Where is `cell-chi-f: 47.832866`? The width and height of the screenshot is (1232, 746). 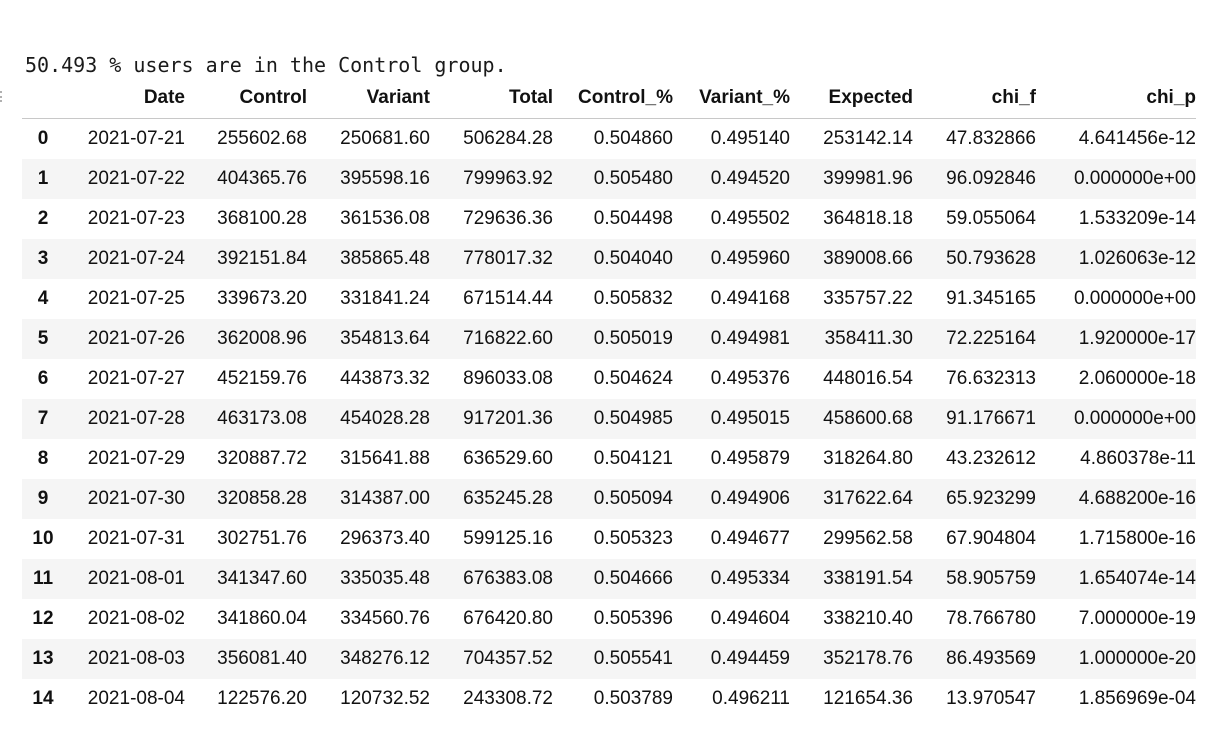
cell-chi-f: 47.832866 is located at coordinates (991, 138).